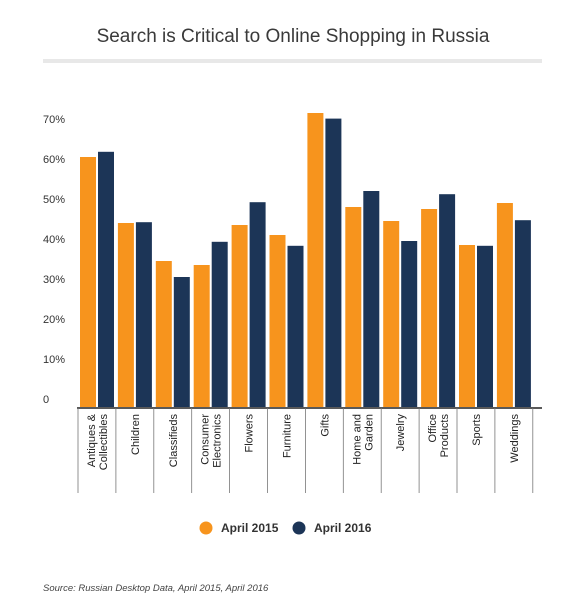 Image resolution: width=585 pixels, height=614 pixels. I want to click on category-label: Weddings, so click(515, 438).